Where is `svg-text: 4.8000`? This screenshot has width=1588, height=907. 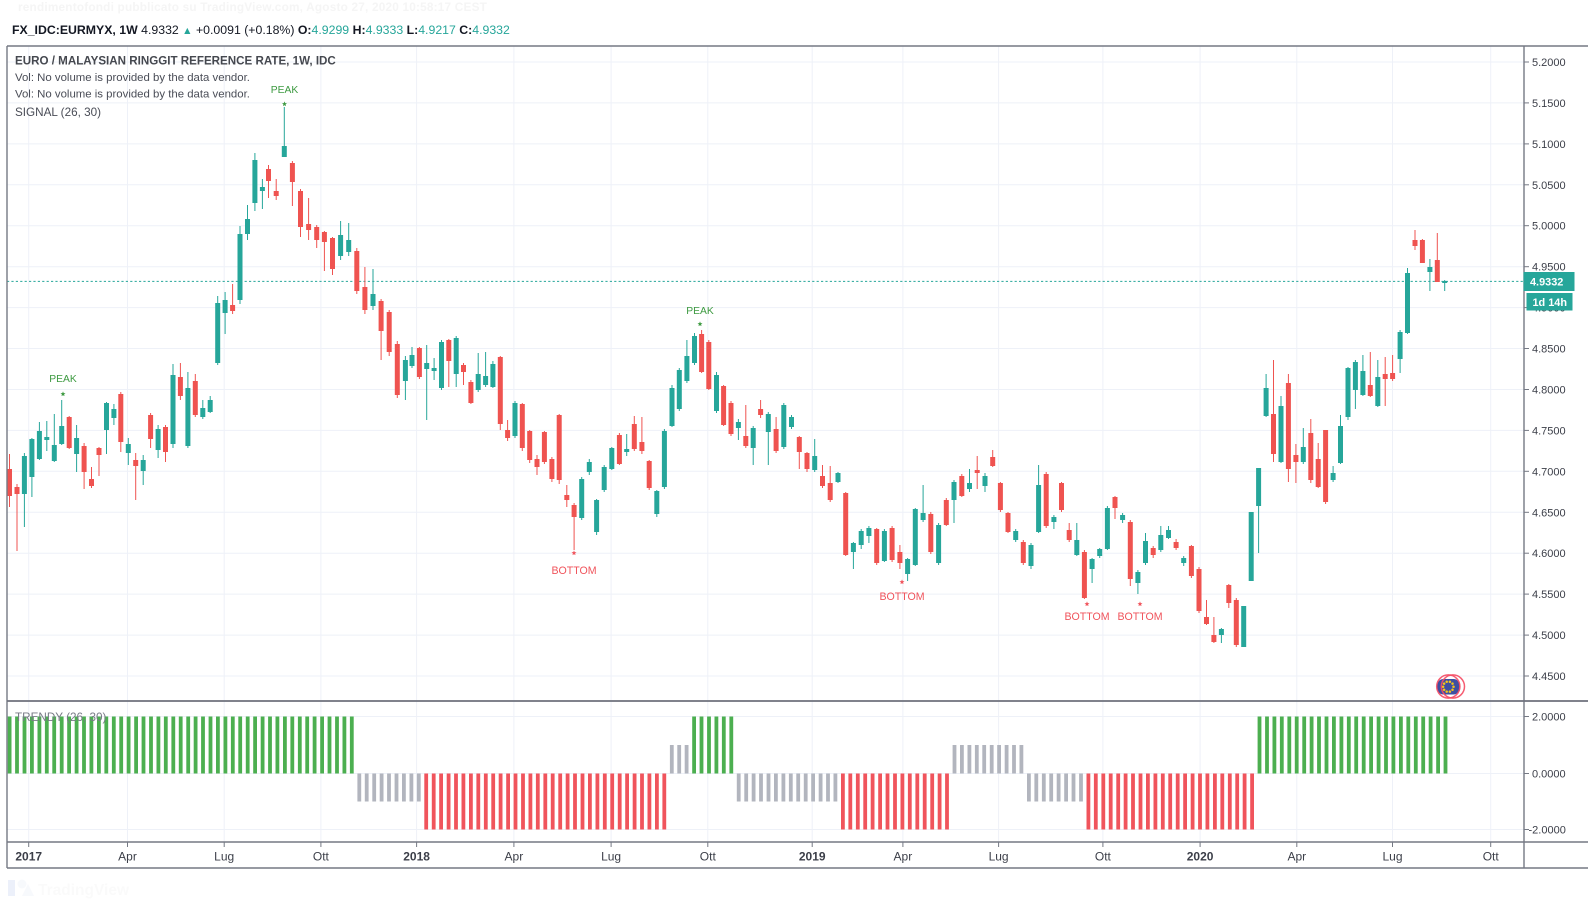
svg-text: 4.8000 is located at coordinates (1549, 391).